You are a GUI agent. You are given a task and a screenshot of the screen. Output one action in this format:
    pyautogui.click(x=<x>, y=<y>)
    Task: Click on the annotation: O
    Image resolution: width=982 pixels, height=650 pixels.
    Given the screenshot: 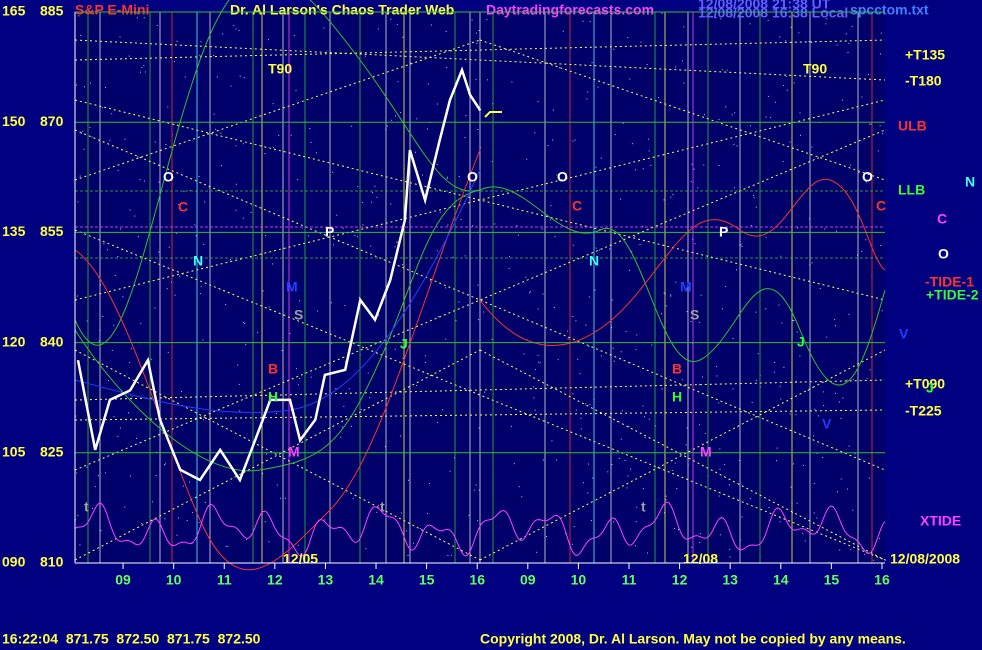 What is the action you would take?
    pyautogui.click(x=472, y=177)
    